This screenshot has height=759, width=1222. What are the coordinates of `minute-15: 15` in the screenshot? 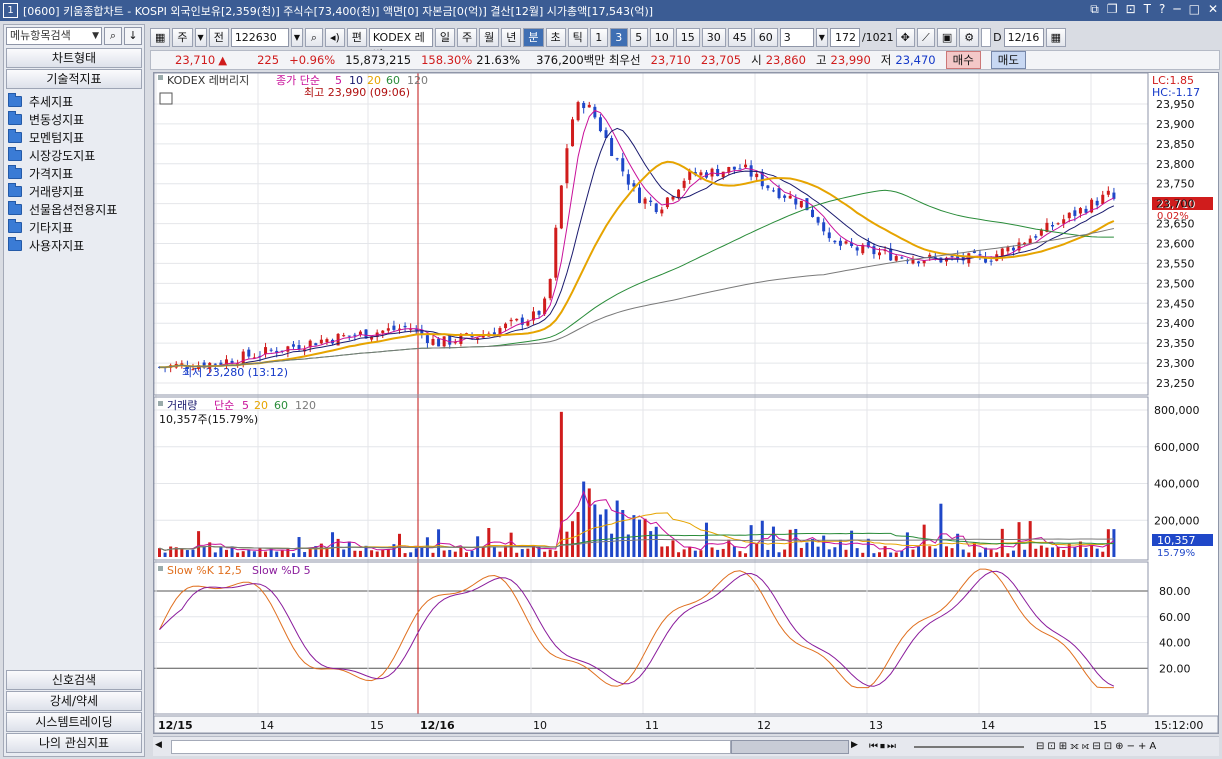 It's located at (687, 37).